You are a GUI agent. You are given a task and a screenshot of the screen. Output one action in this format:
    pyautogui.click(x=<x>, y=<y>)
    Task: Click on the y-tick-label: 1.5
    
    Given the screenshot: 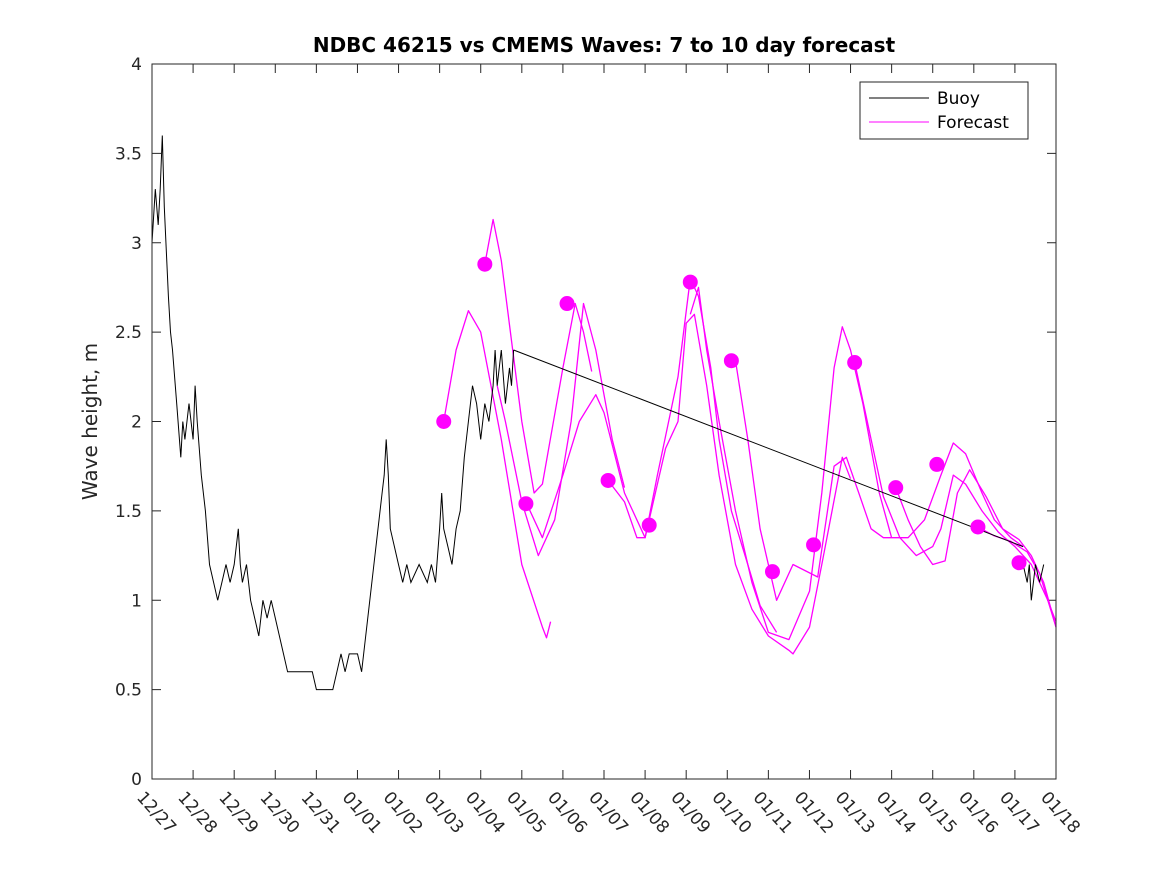 What is the action you would take?
    pyautogui.click(x=128, y=512)
    